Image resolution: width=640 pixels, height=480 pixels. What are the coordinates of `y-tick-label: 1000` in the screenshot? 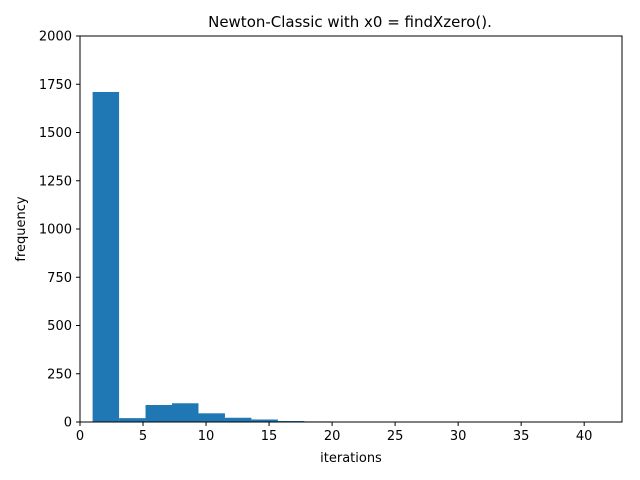 It's located at (55, 230).